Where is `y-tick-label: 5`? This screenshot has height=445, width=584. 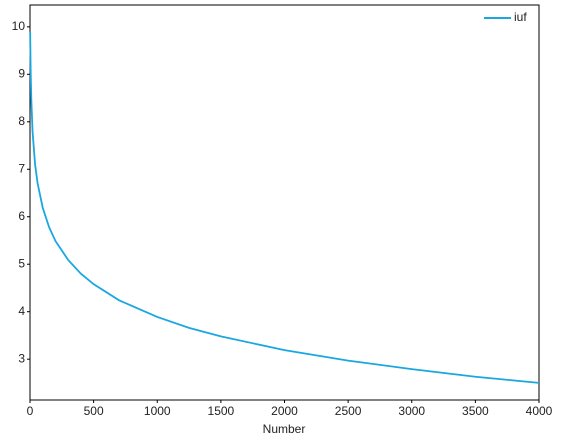
y-tick-label: 5 is located at coordinates (21, 263).